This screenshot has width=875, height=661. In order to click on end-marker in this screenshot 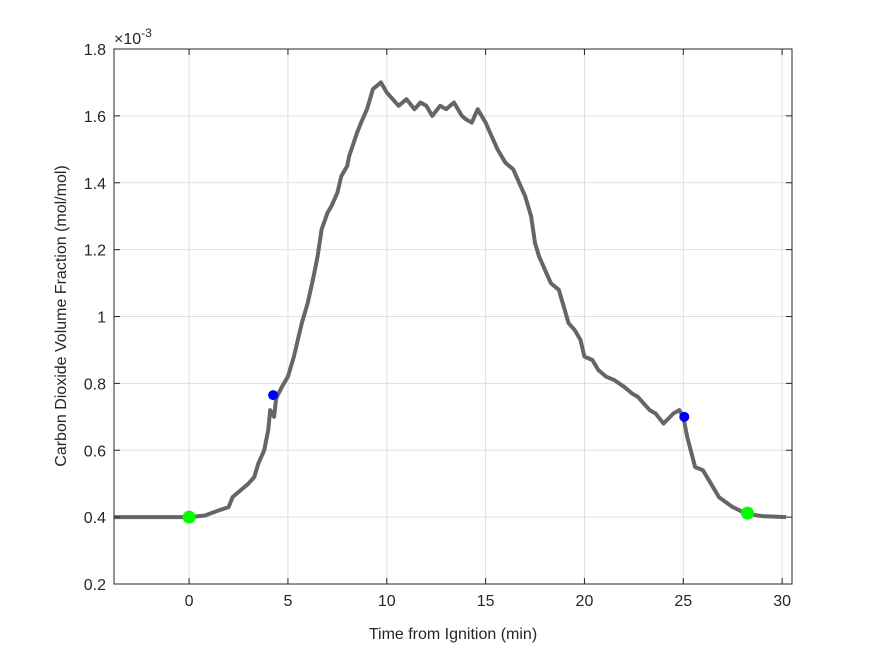, I will do `click(748, 513)`.